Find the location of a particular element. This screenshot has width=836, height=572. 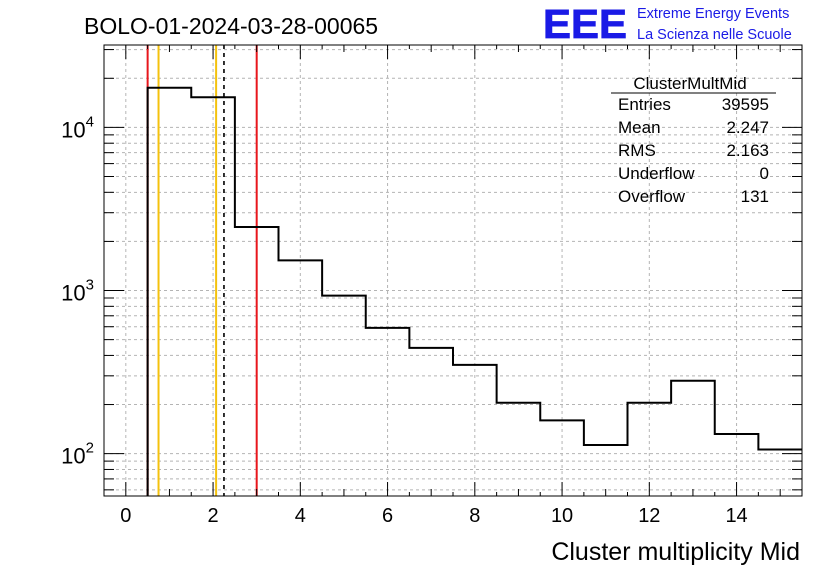

x-tick-label: 2 is located at coordinates (213, 516).